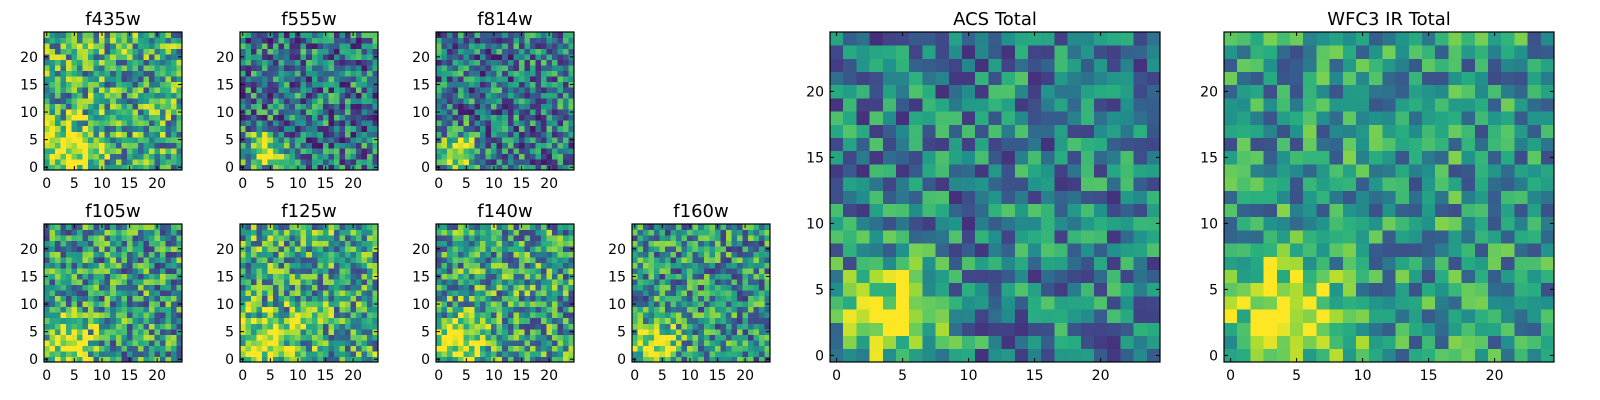  Describe the element at coordinates (421, 58) in the screenshot. I see `y-tick-label: 20` at that location.